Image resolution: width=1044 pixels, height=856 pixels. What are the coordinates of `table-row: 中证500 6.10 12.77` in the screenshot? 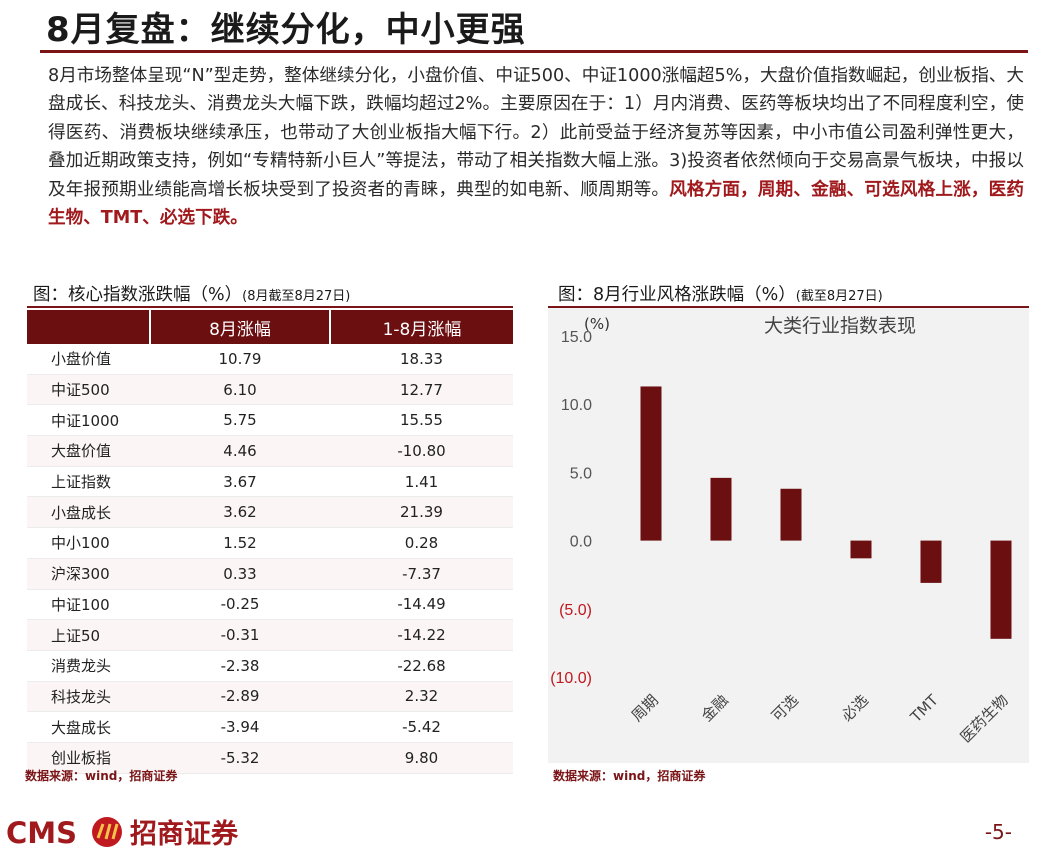 It's located at (270, 390).